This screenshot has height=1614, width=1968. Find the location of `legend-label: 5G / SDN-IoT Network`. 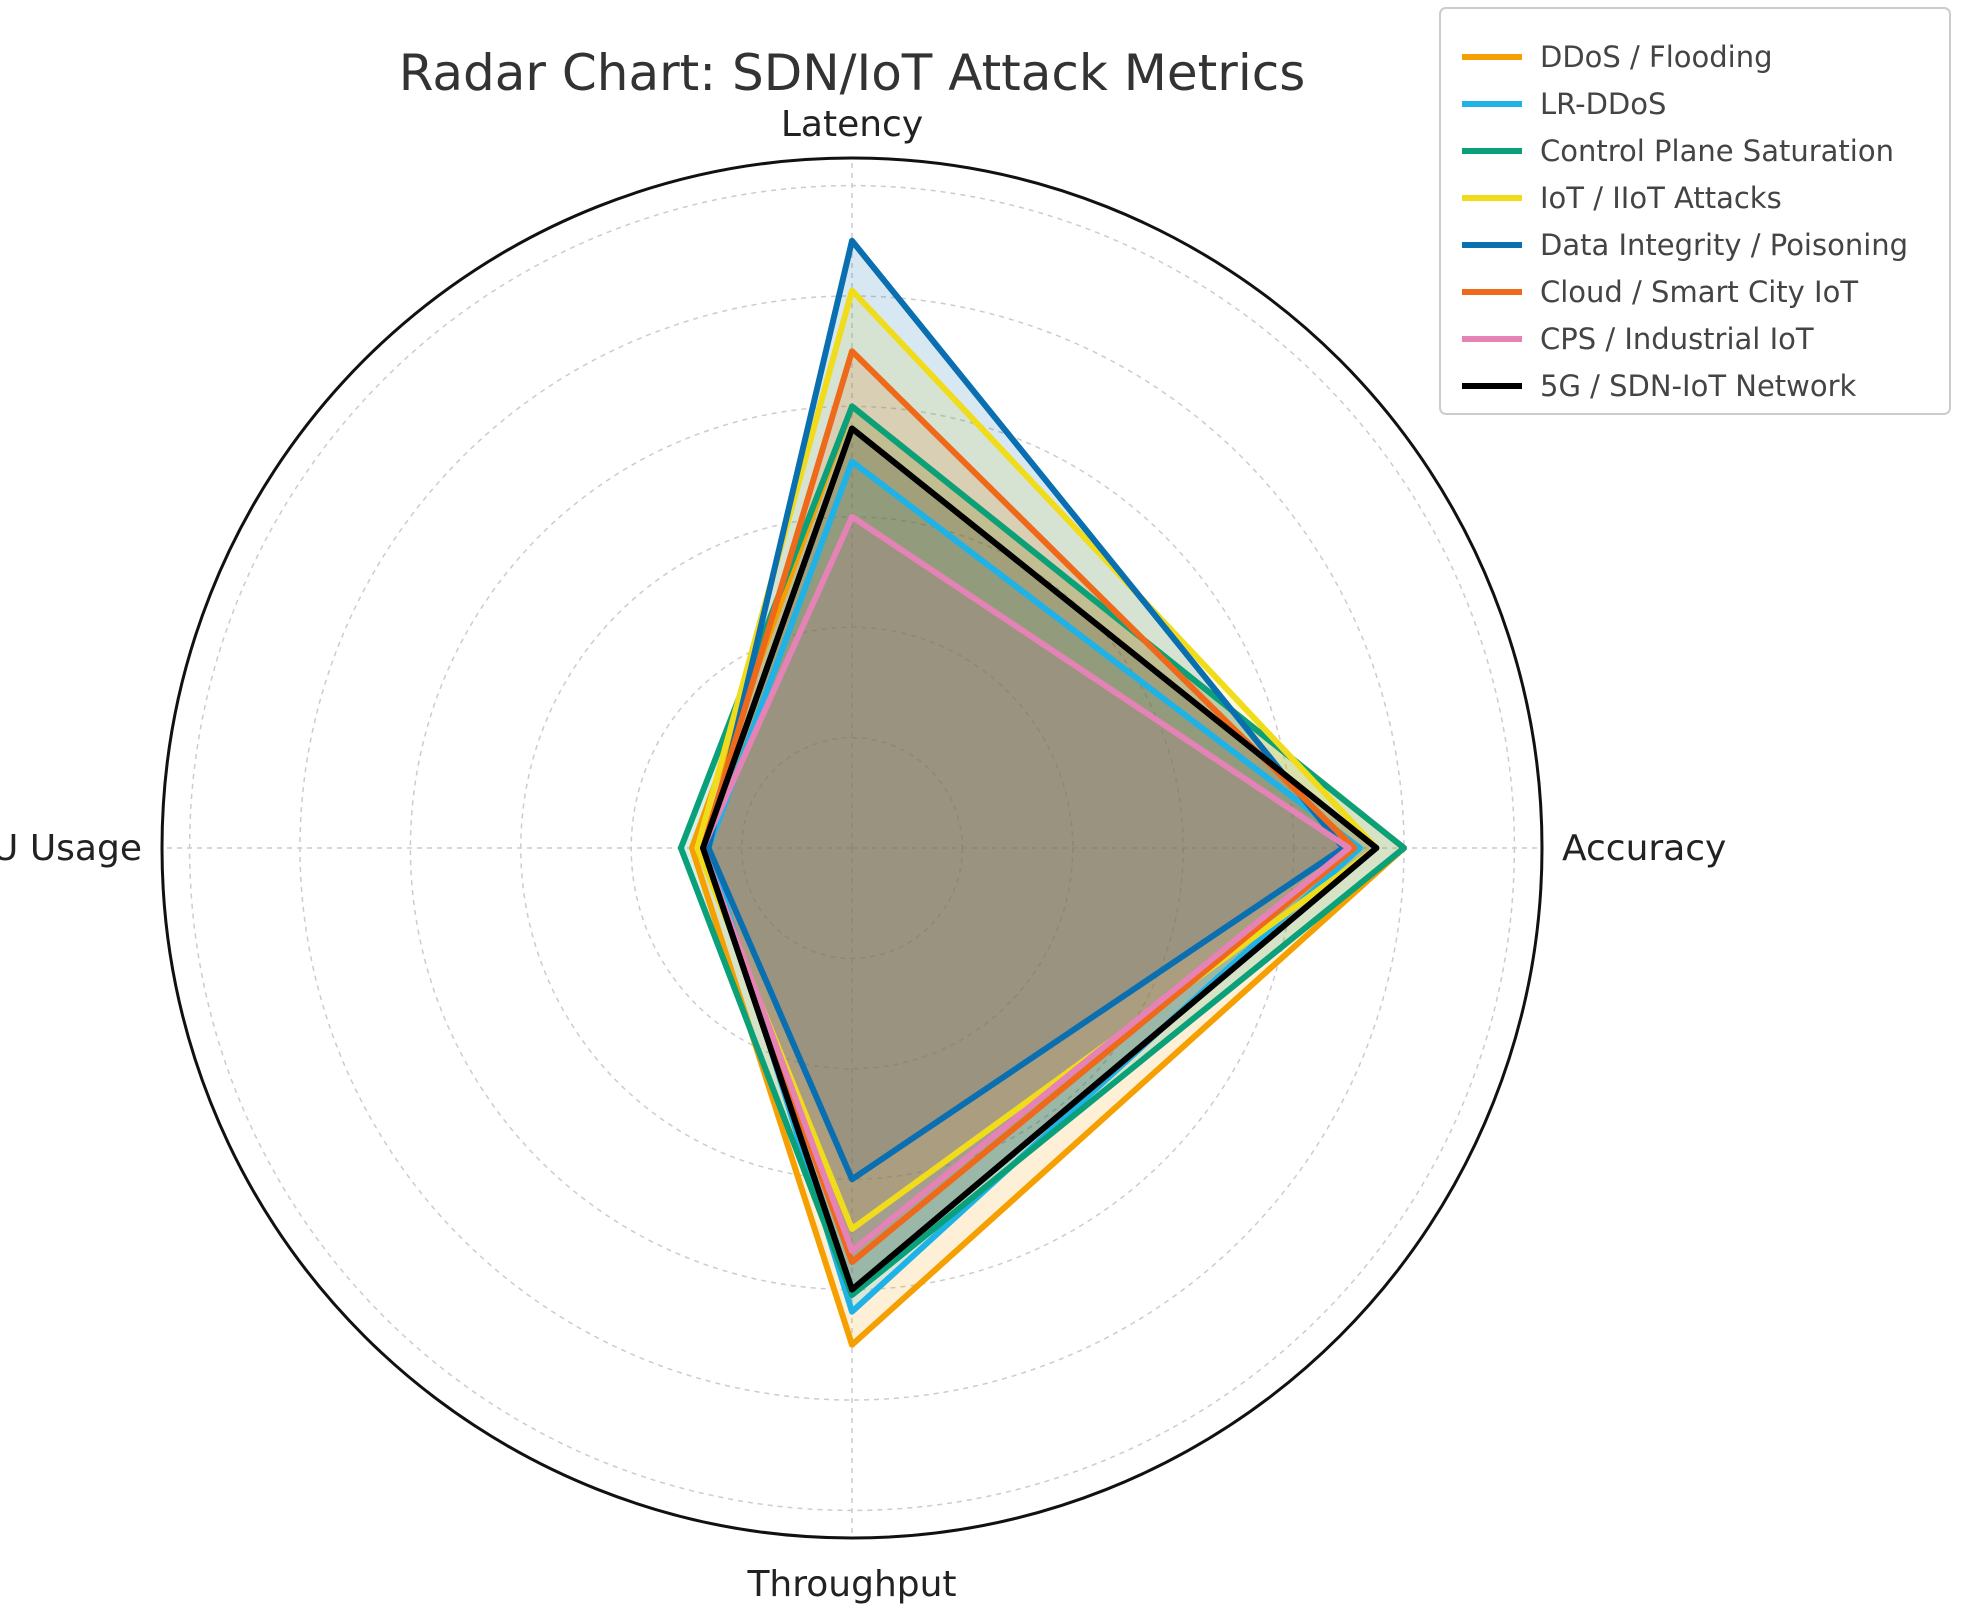

legend-label: 5G / SDN-IoT Network is located at coordinates (1698, 386).